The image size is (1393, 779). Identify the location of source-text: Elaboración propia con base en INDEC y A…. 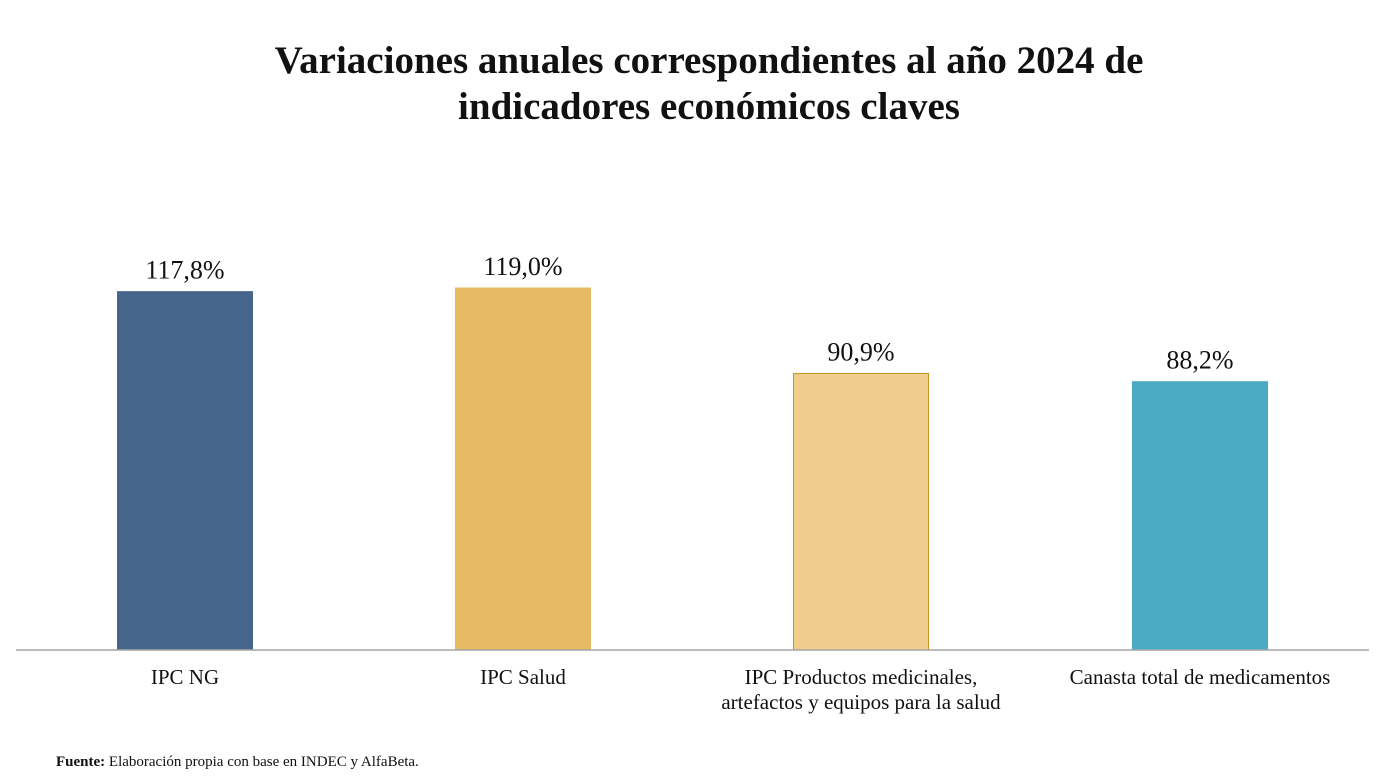
(262, 762).